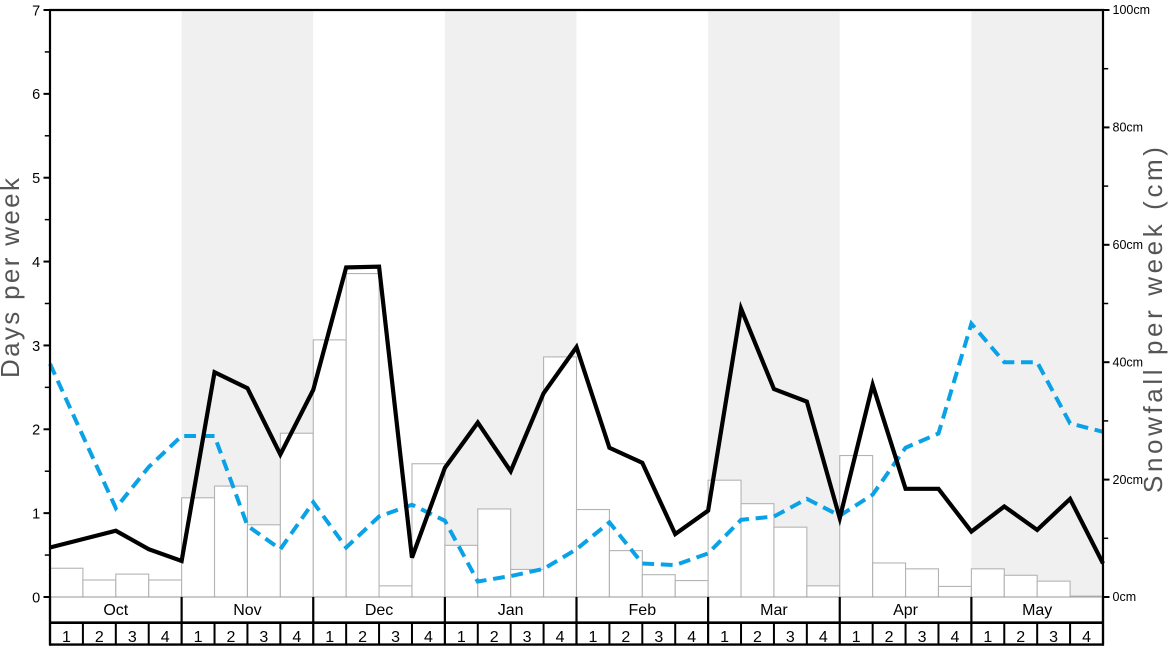  Describe the element at coordinates (1037, 610) in the screenshot. I see `svg-text: May` at that location.